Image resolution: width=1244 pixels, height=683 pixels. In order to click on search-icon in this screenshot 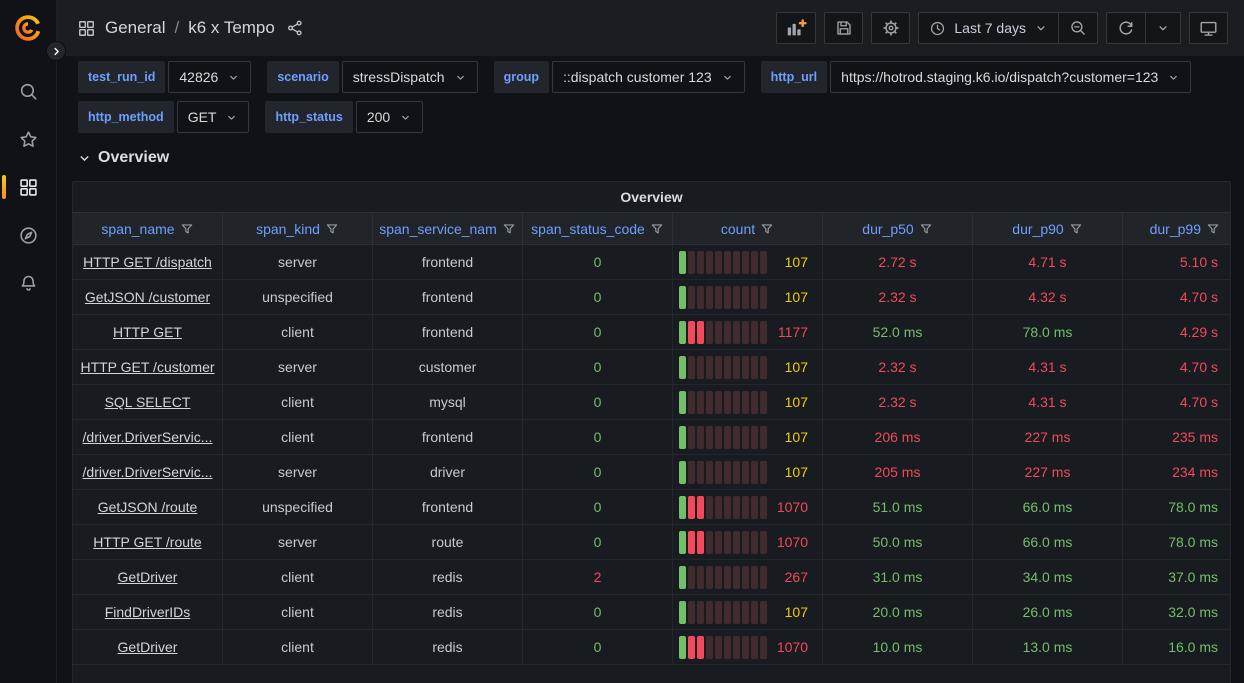, I will do `click(28, 91)`.